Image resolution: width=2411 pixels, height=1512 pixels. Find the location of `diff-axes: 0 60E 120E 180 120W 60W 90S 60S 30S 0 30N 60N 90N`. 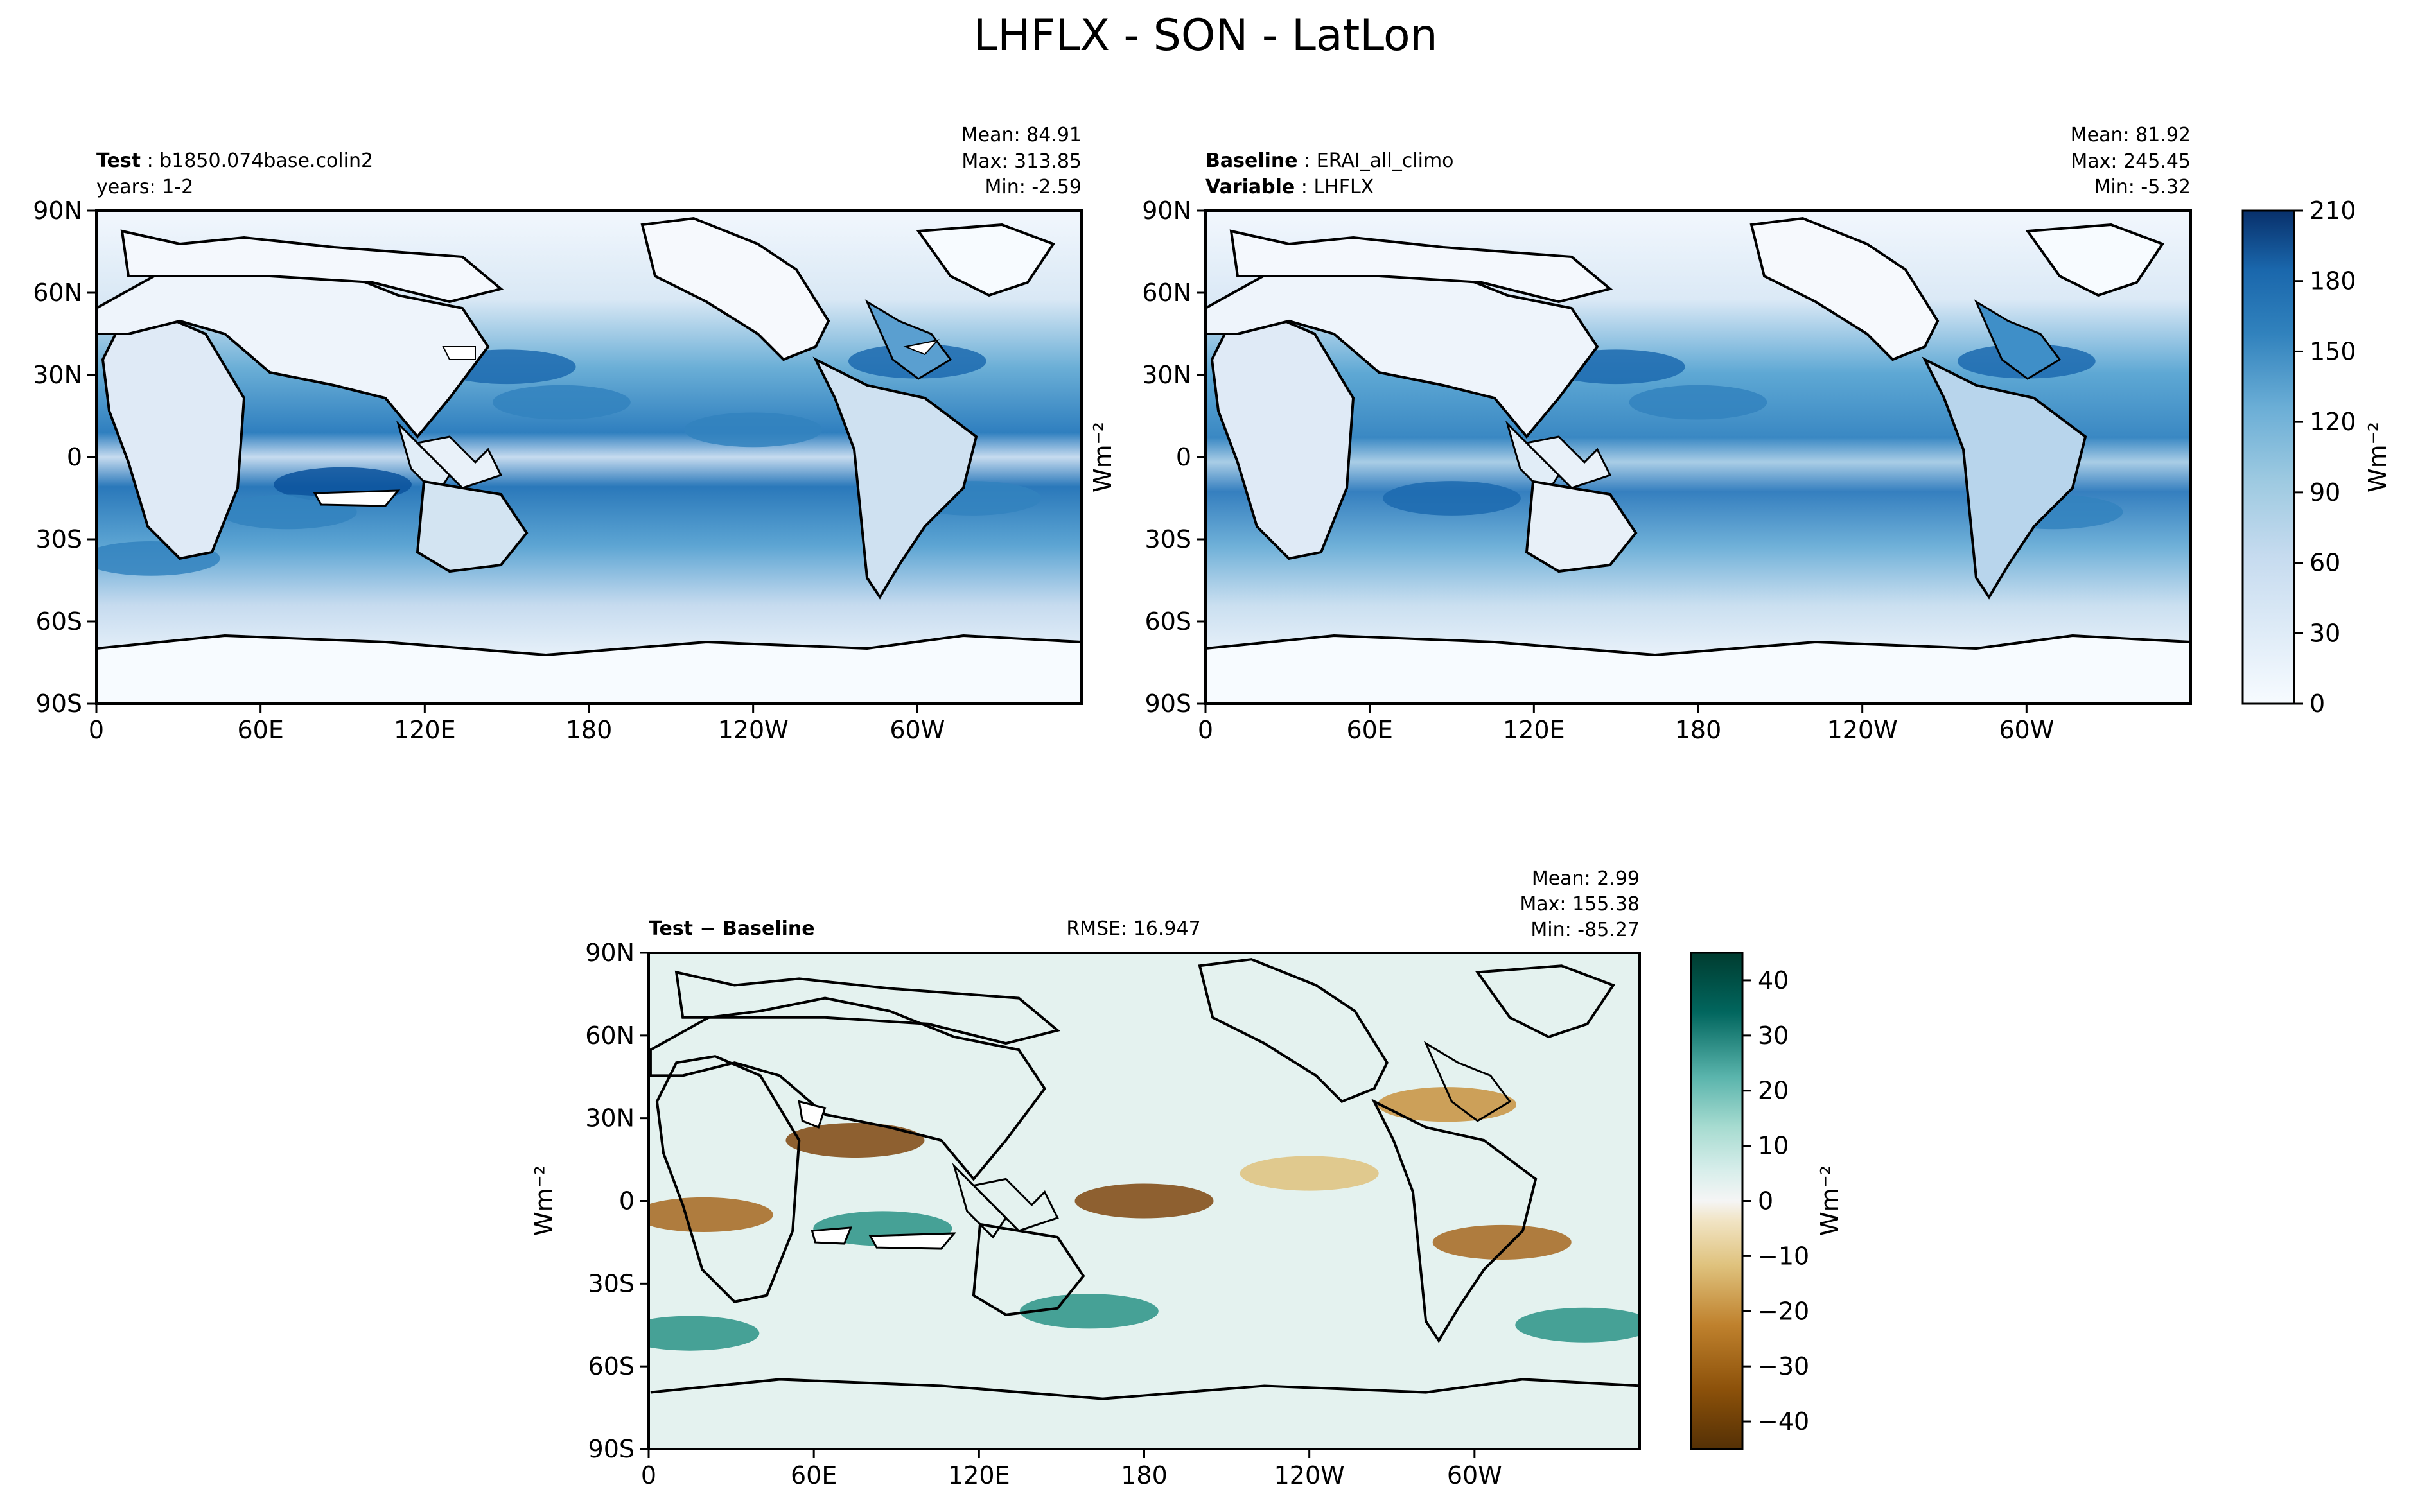

diff-axes: 0 60E 120E 180 120W 60W 90S 60S 30S 0 30N 60N 90N is located at coordinates (1043, 1214).